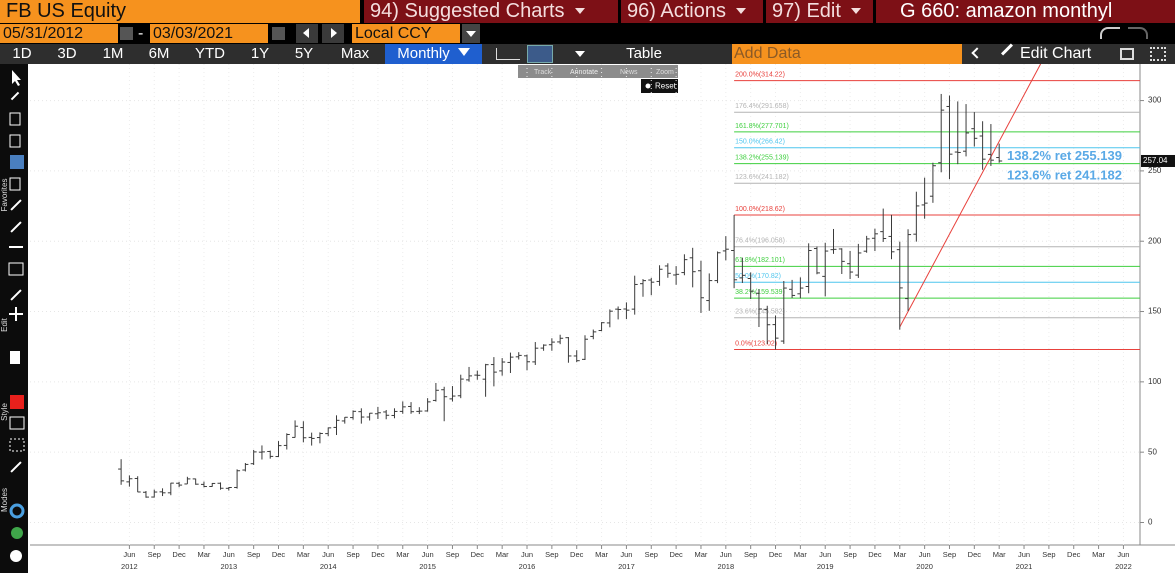  Describe the element at coordinates (67, 53) in the screenshot. I see `range-button: 3D` at that location.